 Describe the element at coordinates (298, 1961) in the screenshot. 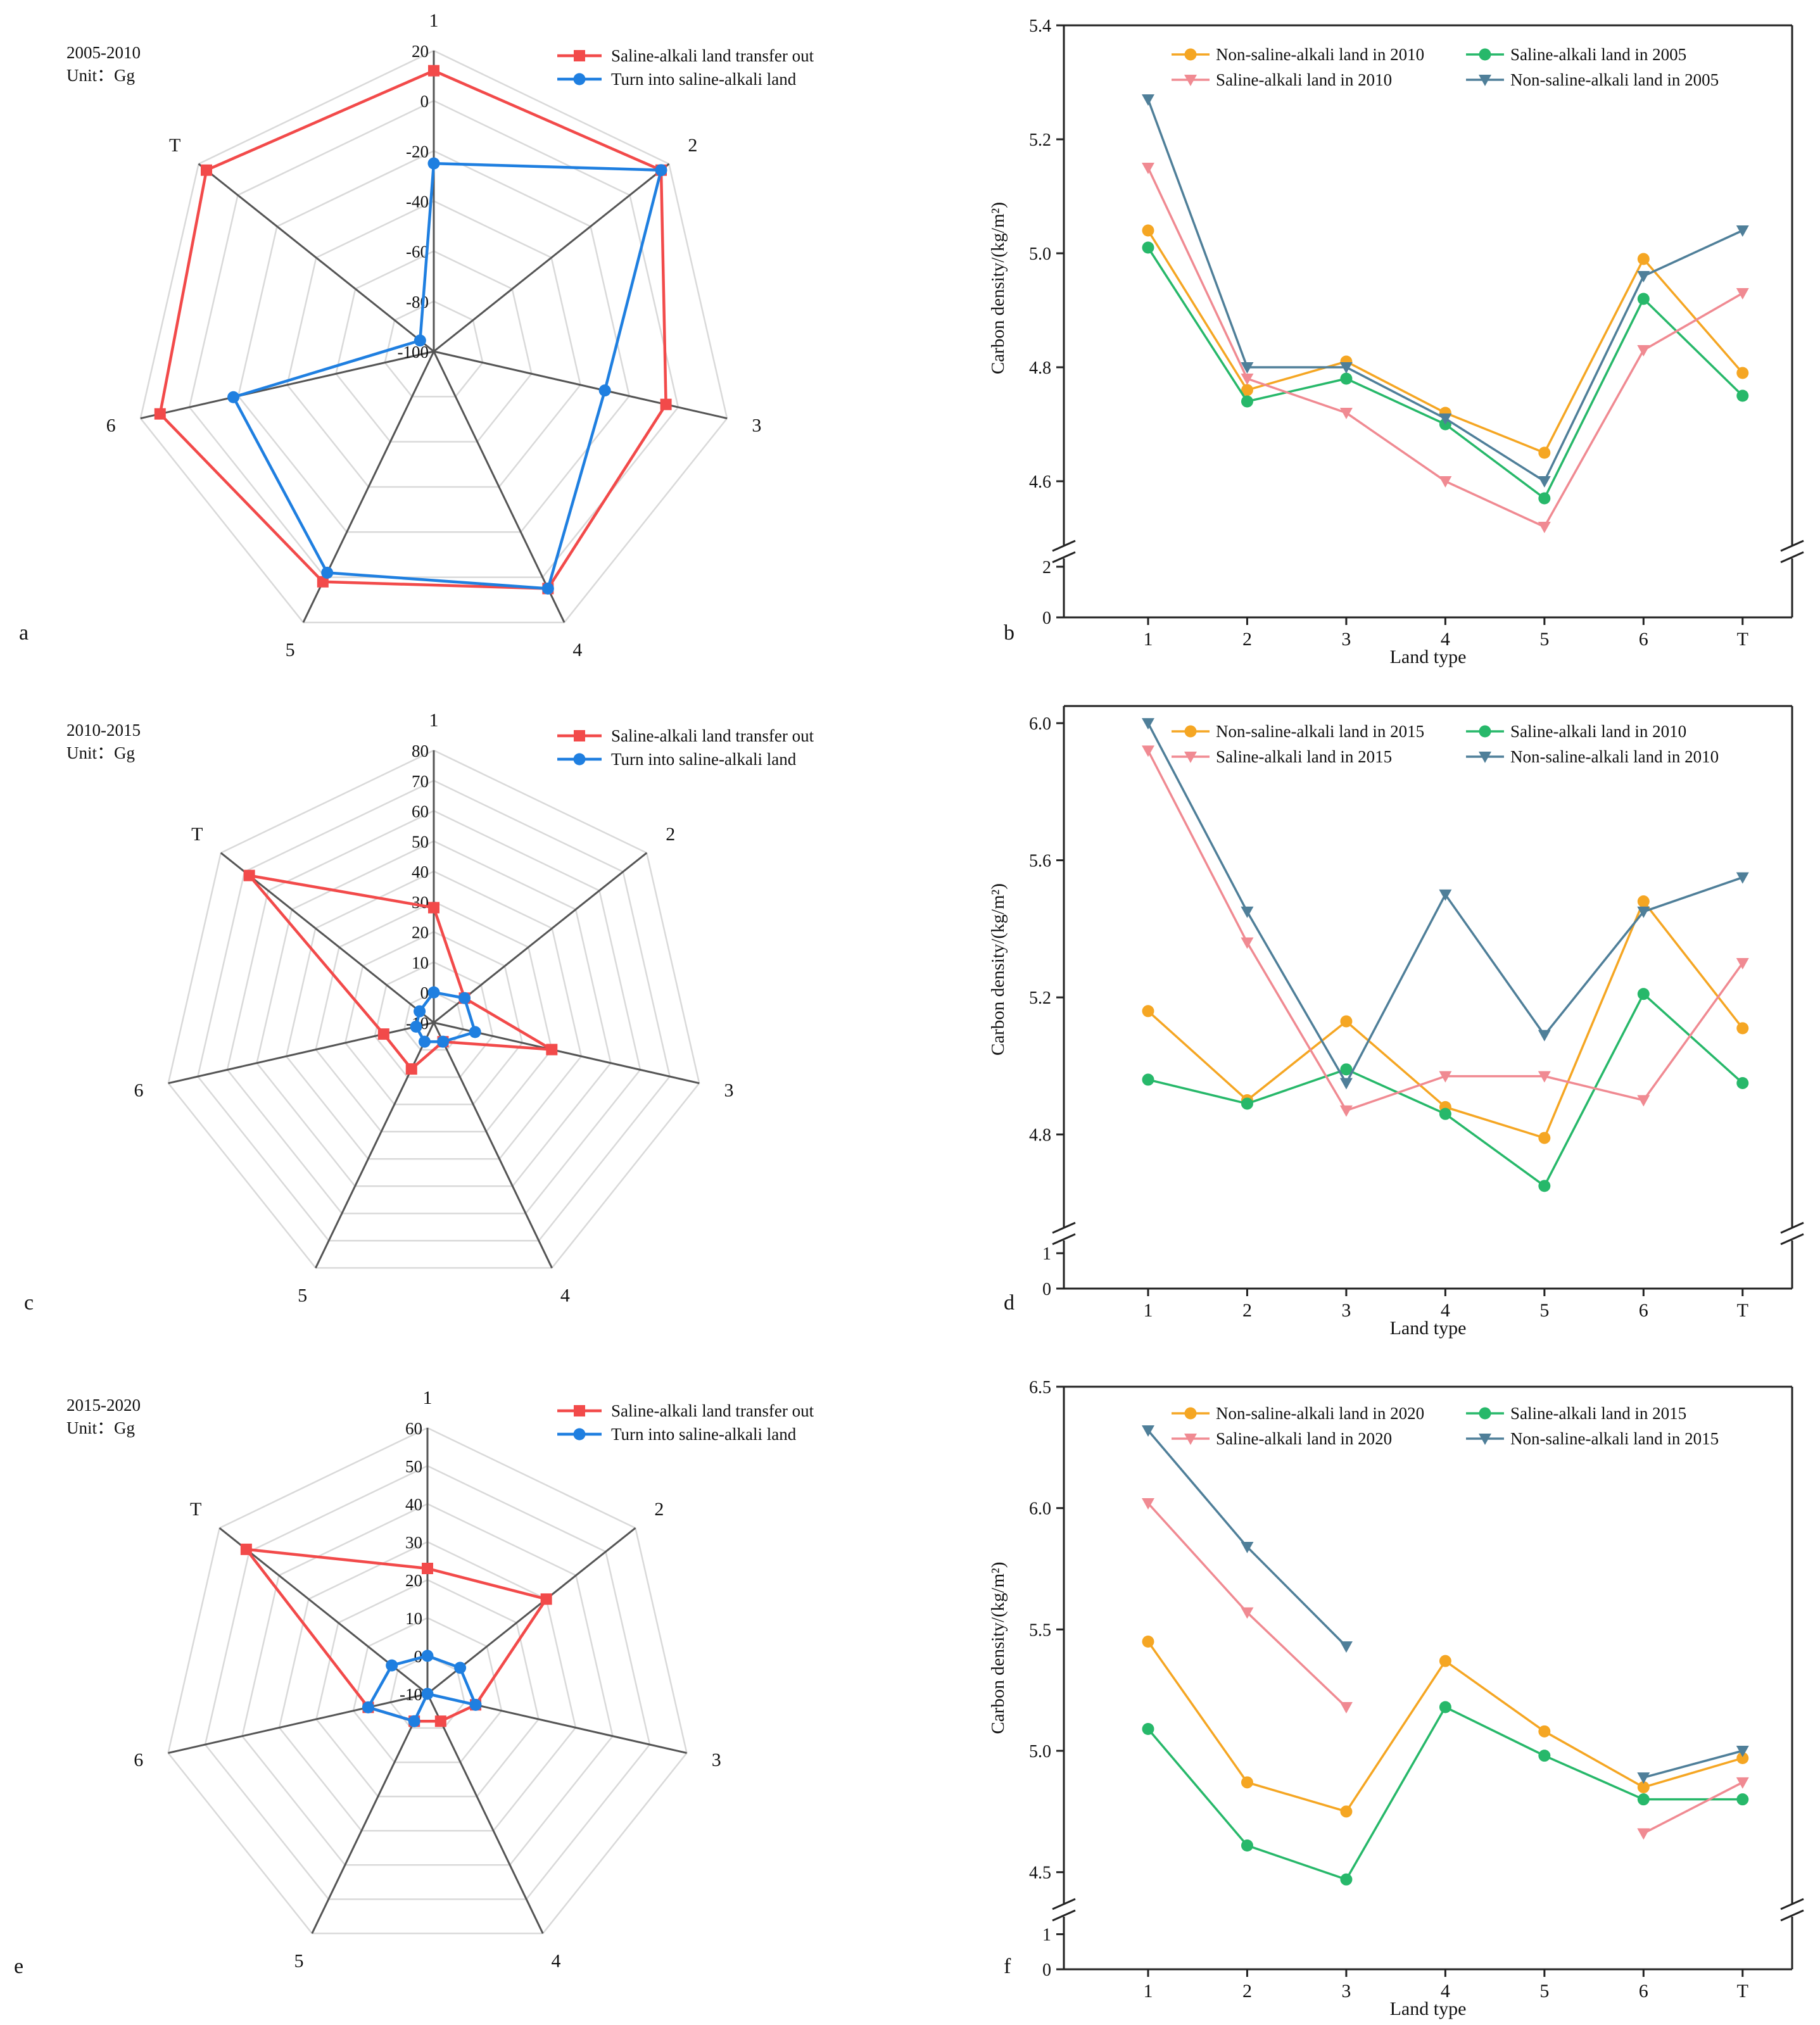

I see `radar-axis-label: 5` at that location.